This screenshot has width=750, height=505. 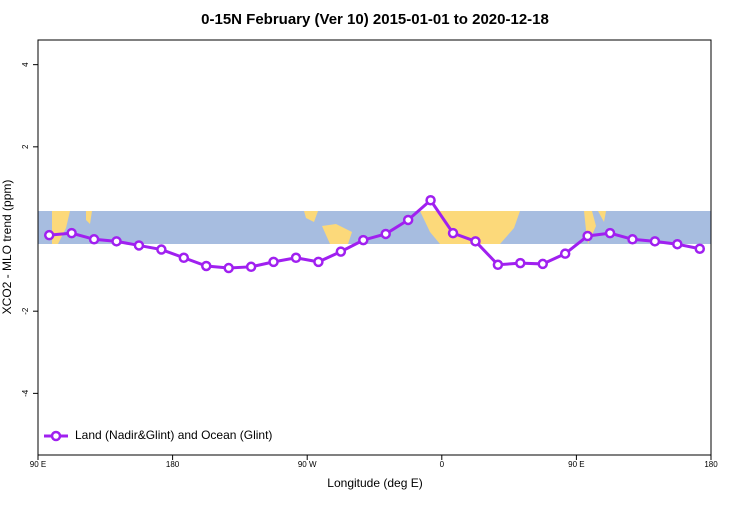 What do you see at coordinates (374, 483) in the screenshot?
I see `x-axis-label: Longitude (deg E)` at bounding box center [374, 483].